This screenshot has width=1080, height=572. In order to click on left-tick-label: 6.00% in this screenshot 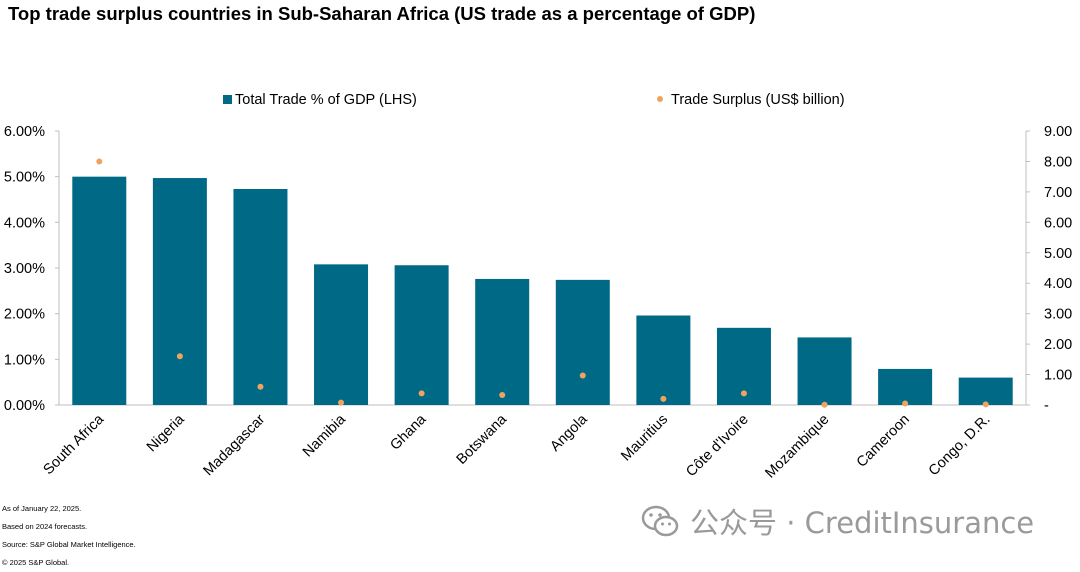, I will do `click(24, 132)`.